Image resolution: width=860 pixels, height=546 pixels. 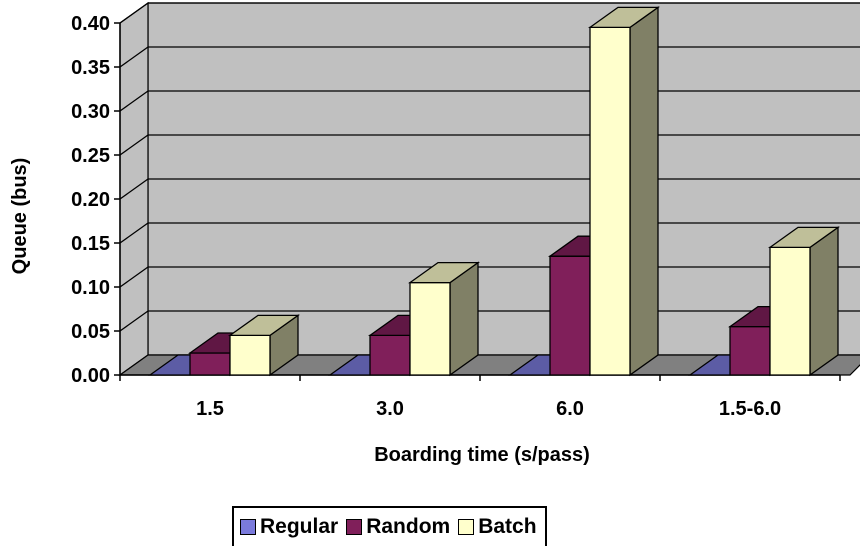 I want to click on legend-label-batch: Batch, so click(x=507, y=526).